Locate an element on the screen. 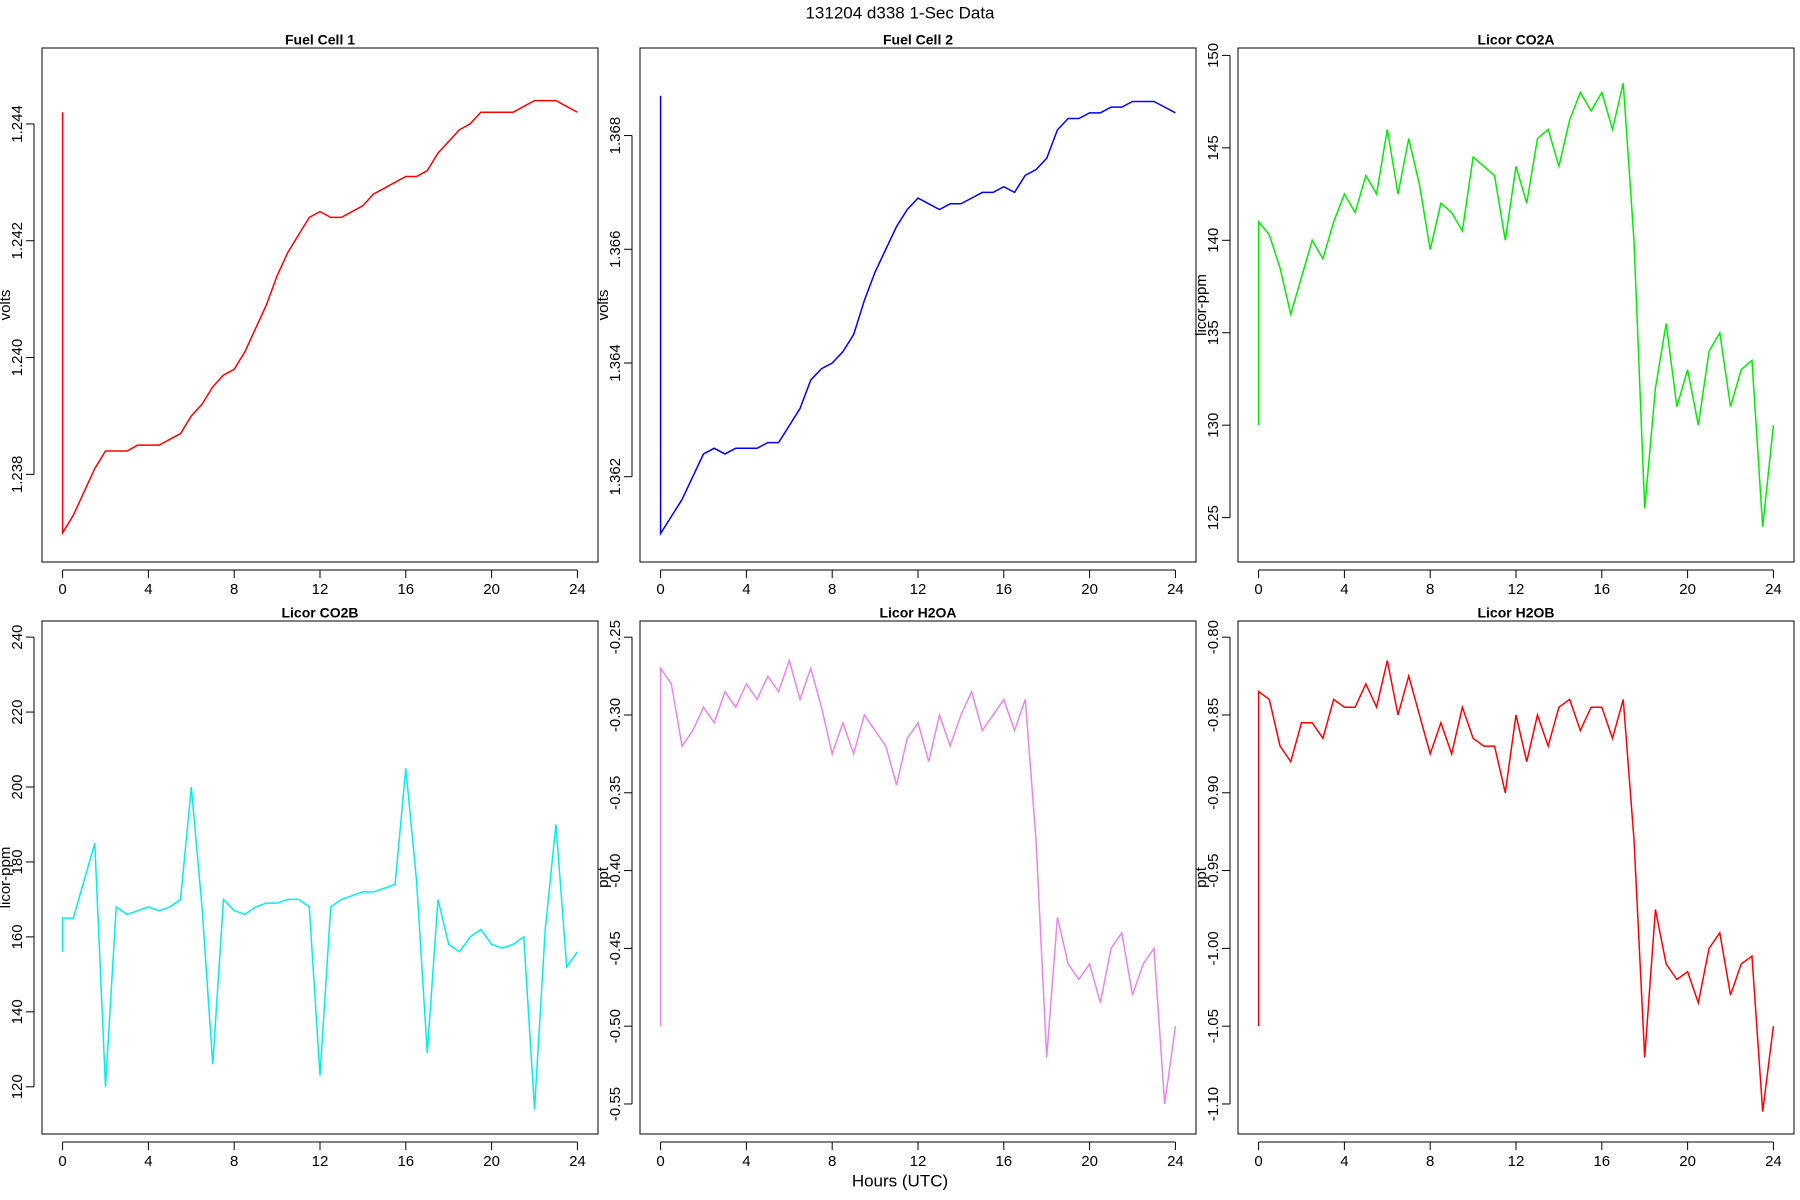 This screenshot has height=1200, width=1800. y-tick-label: -0.35 is located at coordinates (615, 793).